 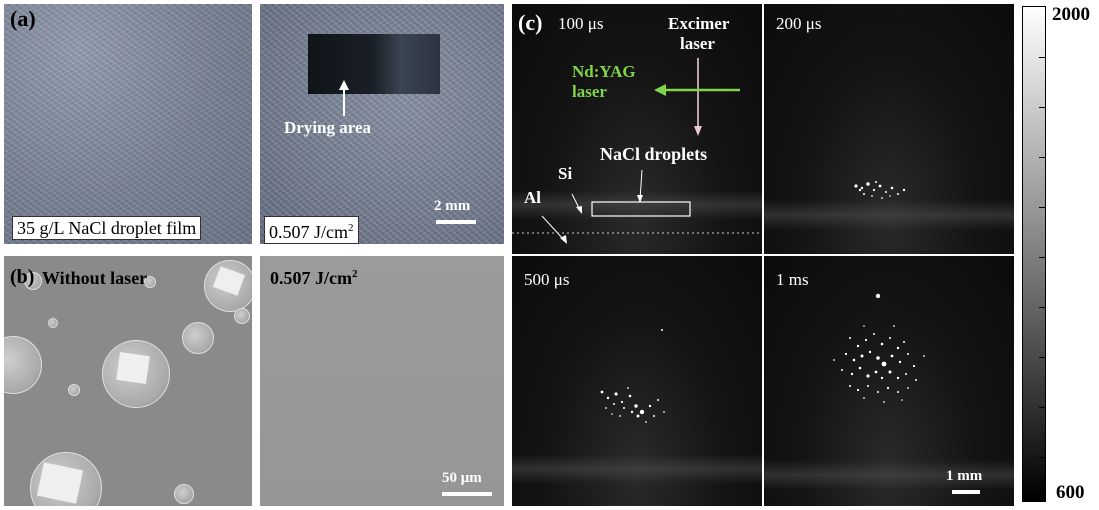 I want to click on nacl-droplets-label: NaCl droplets, so click(x=654, y=154).